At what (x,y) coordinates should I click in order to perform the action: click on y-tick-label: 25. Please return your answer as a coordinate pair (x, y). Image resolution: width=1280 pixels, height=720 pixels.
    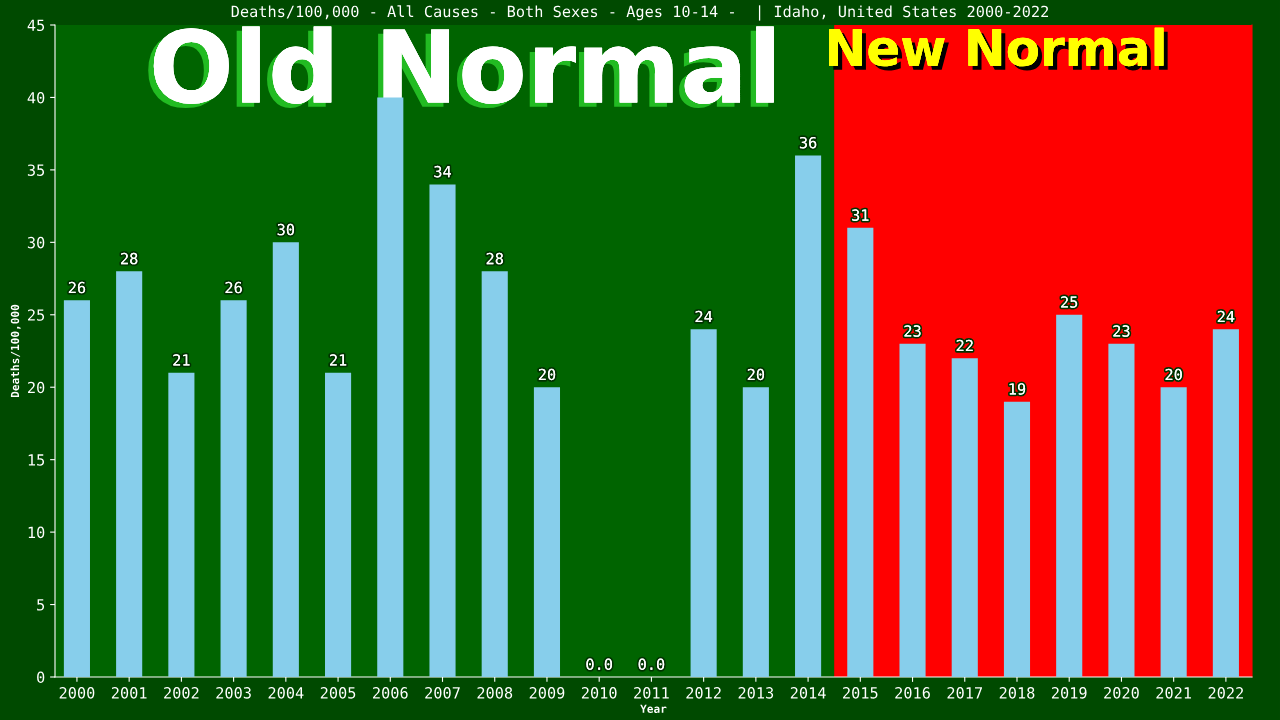
    Looking at the image, I should click on (36, 315).